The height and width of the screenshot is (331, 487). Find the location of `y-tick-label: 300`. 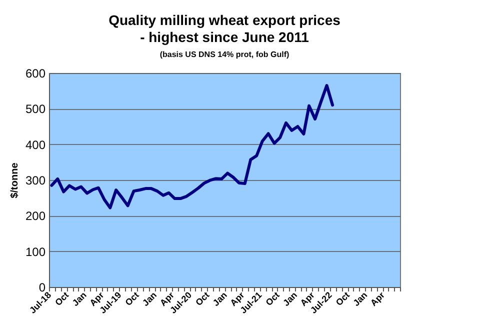

y-tick-label: 300 is located at coordinates (35, 181).